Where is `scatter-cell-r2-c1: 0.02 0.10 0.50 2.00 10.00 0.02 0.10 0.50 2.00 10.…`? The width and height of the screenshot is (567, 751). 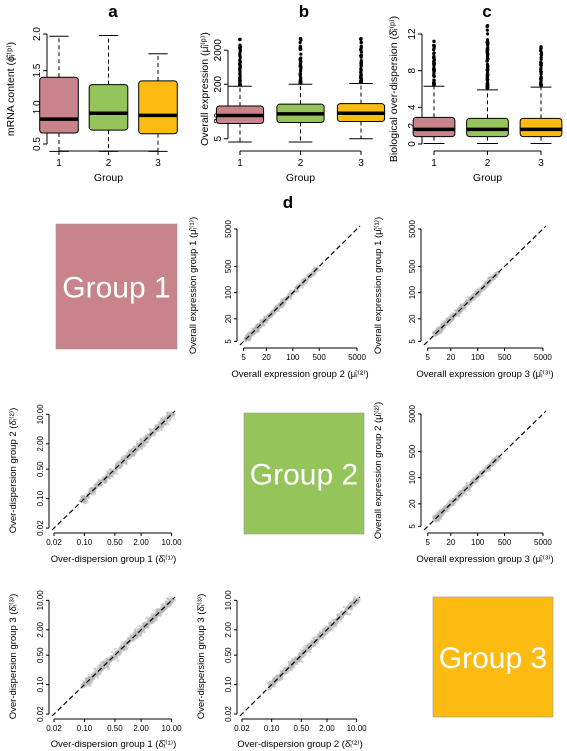
scatter-cell-r2-c1: 0.02 0.10 0.50 2.00 10.00 0.02 0.10 0.50 2.00 10.… is located at coordinates (95, 484).